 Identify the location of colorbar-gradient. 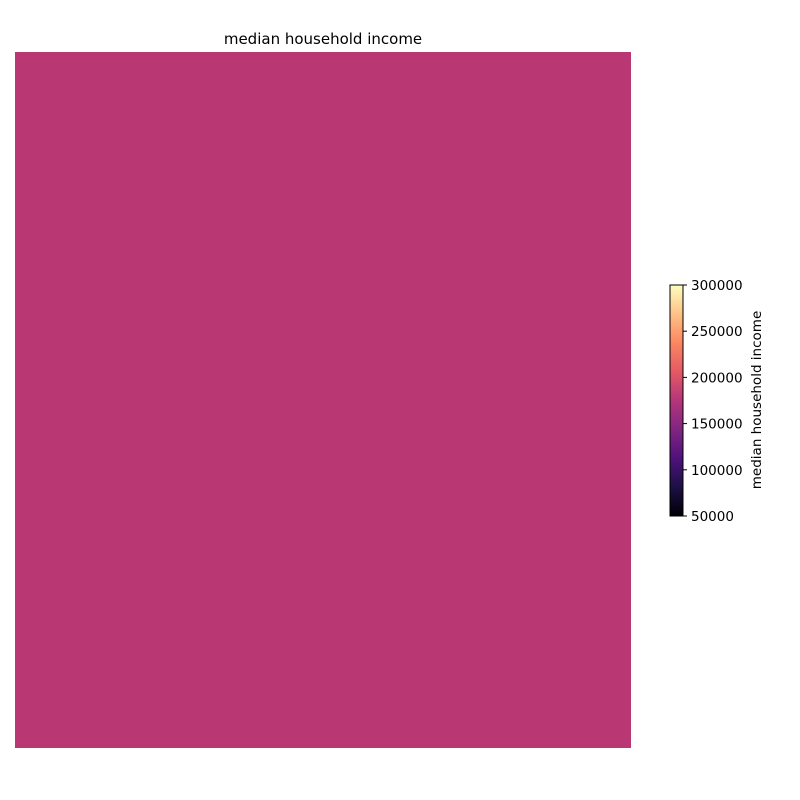
(676, 400).